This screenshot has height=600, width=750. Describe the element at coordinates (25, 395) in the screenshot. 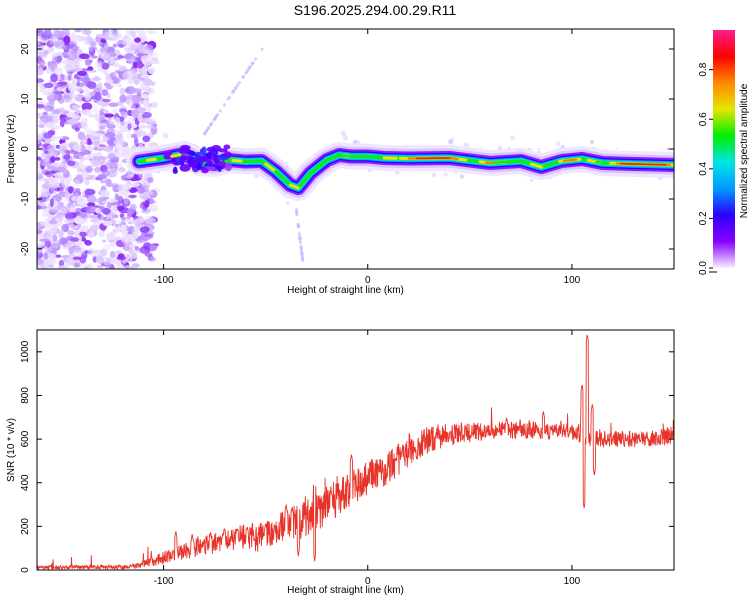

I see `snr-ytick-label: 800` at that location.